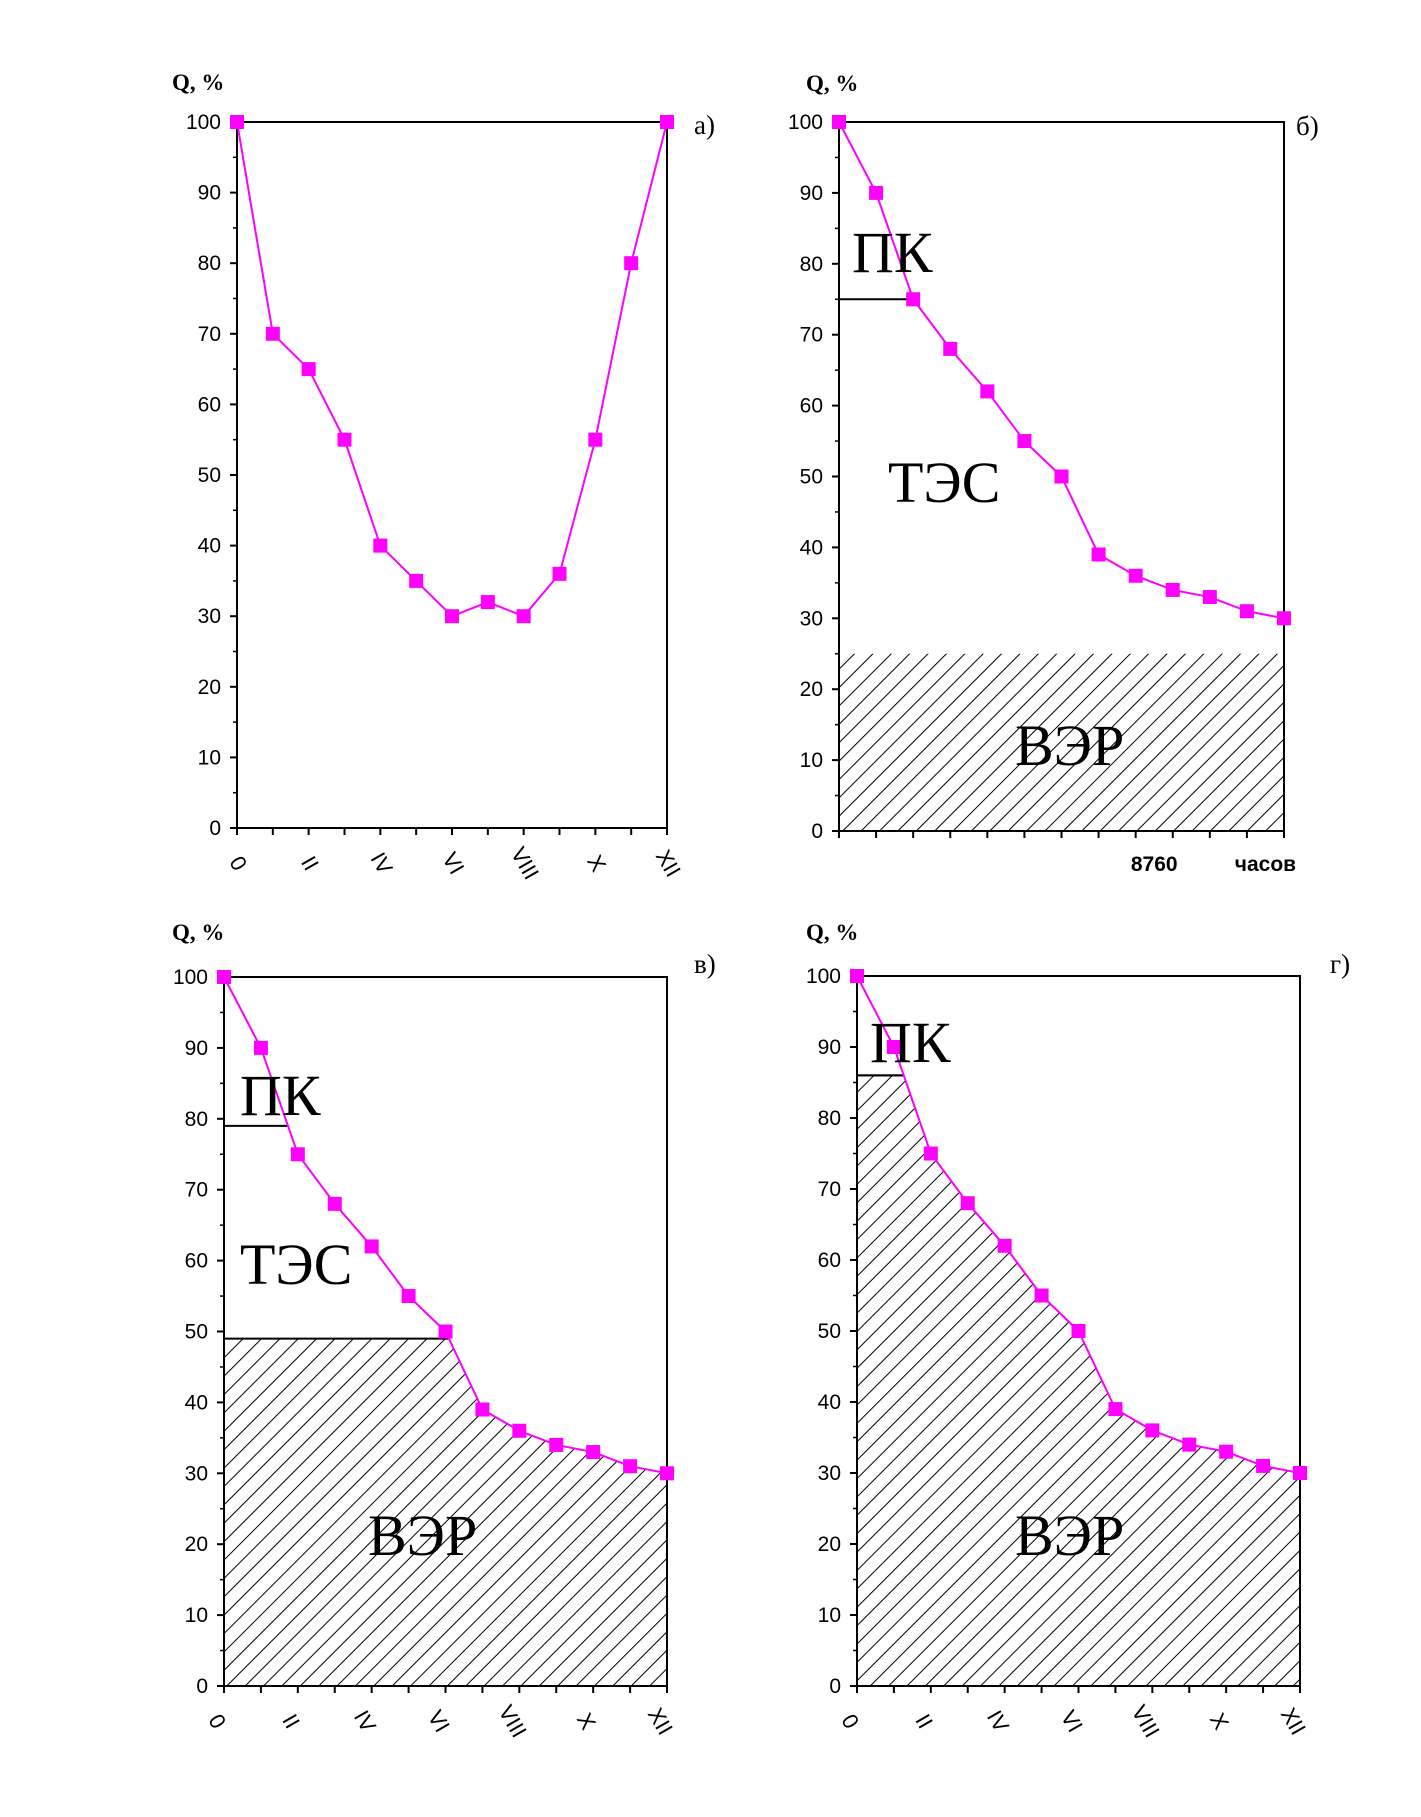 The width and height of the screenshot is (1421, 1817). What do you see at coordinates (296, 1264) in the screenshot?
I see `region-label: ТЭС` at bounding box center [296, 1264].